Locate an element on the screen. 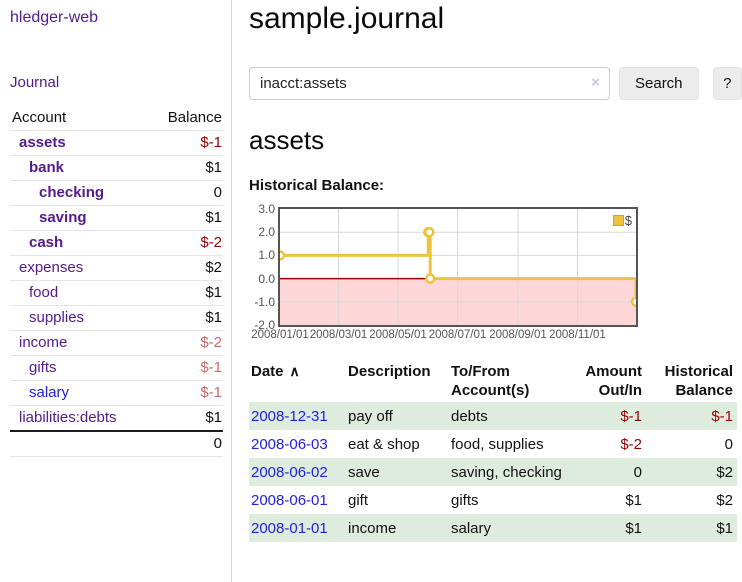  balance-chart-svg is located at coordinates (458, 267).